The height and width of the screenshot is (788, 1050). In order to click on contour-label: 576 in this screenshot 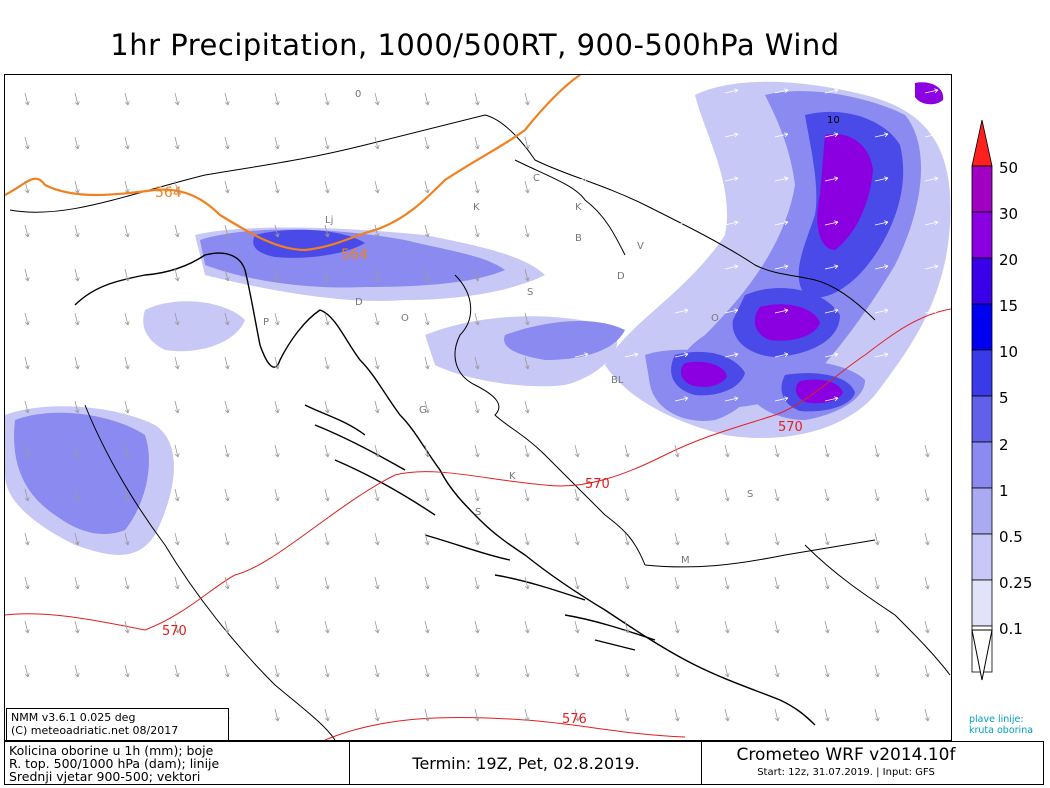, I will do `click(574, 719)`.